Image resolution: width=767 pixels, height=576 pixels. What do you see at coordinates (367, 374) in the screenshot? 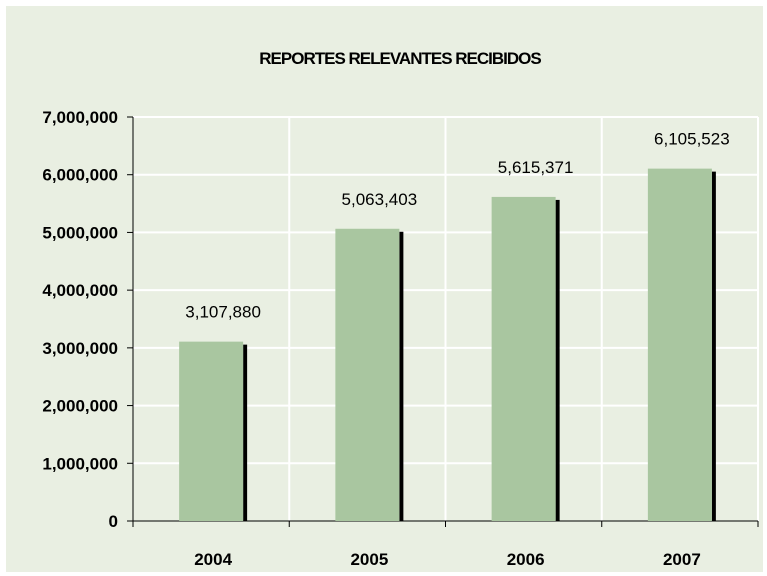
I see `bar-2005` at bounding box center [367, 374].